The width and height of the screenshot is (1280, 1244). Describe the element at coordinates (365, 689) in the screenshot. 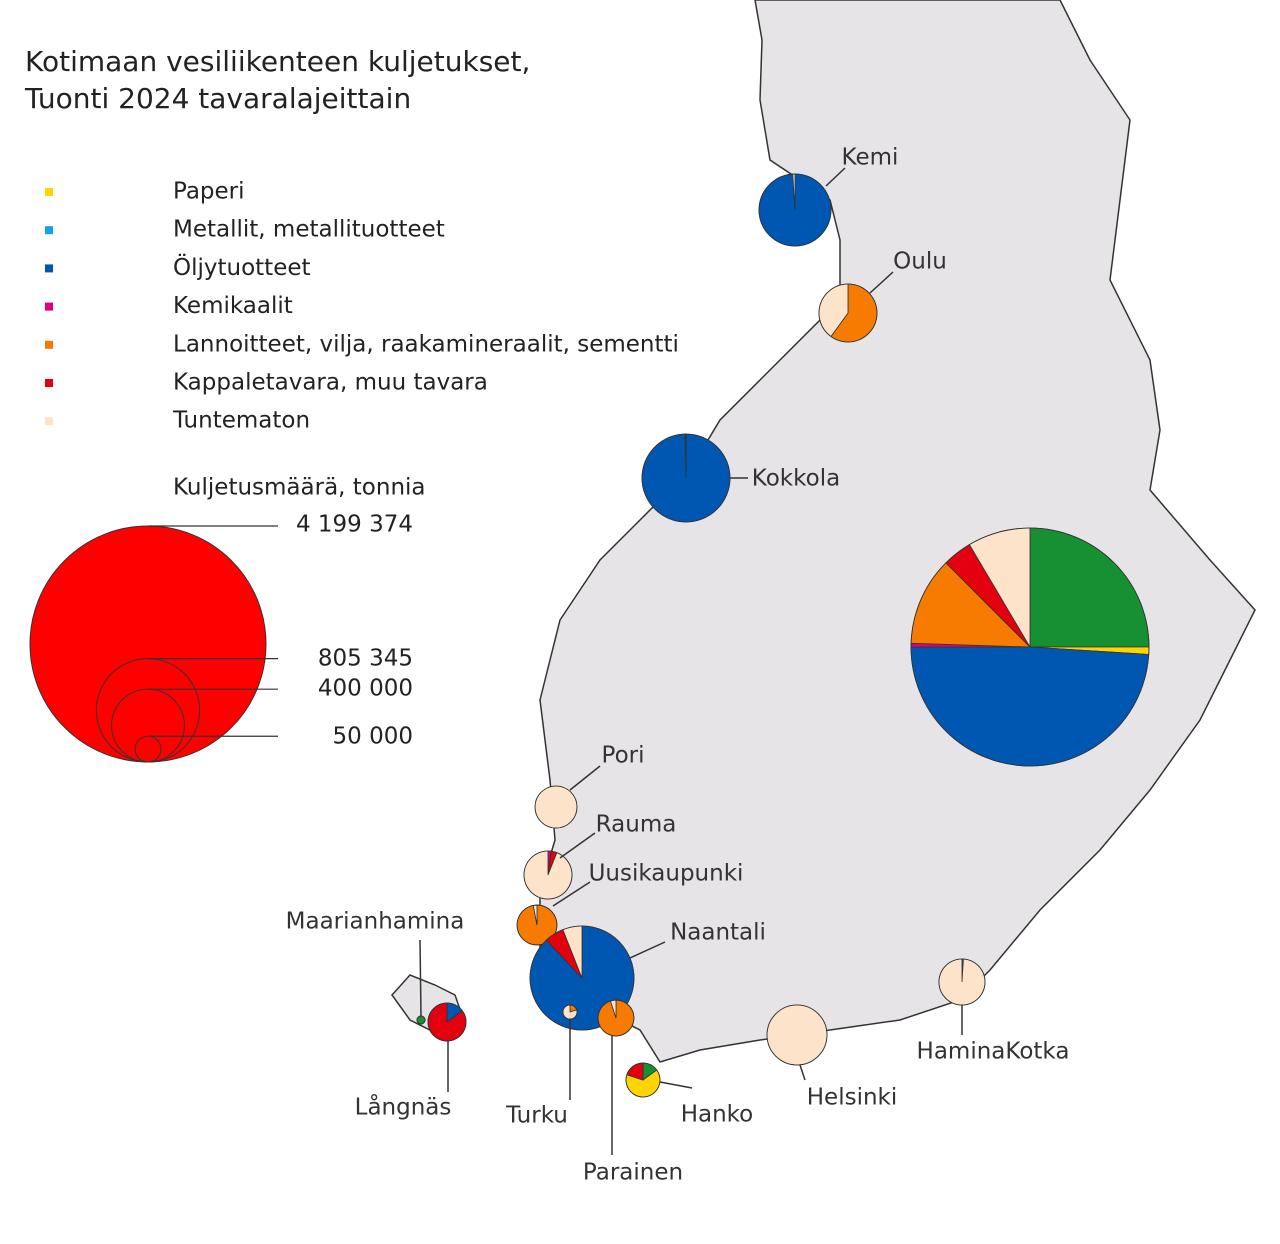

I see `size-label: 400 000` at that location.